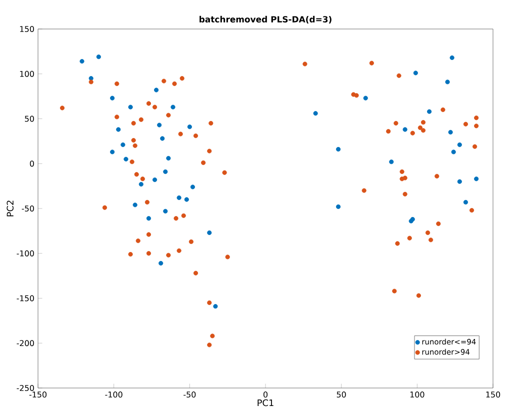 This screenshot has height=417, width=518. I want to click on chart-title: batchremoved PLS-DA(d=3), so click(266, 20).